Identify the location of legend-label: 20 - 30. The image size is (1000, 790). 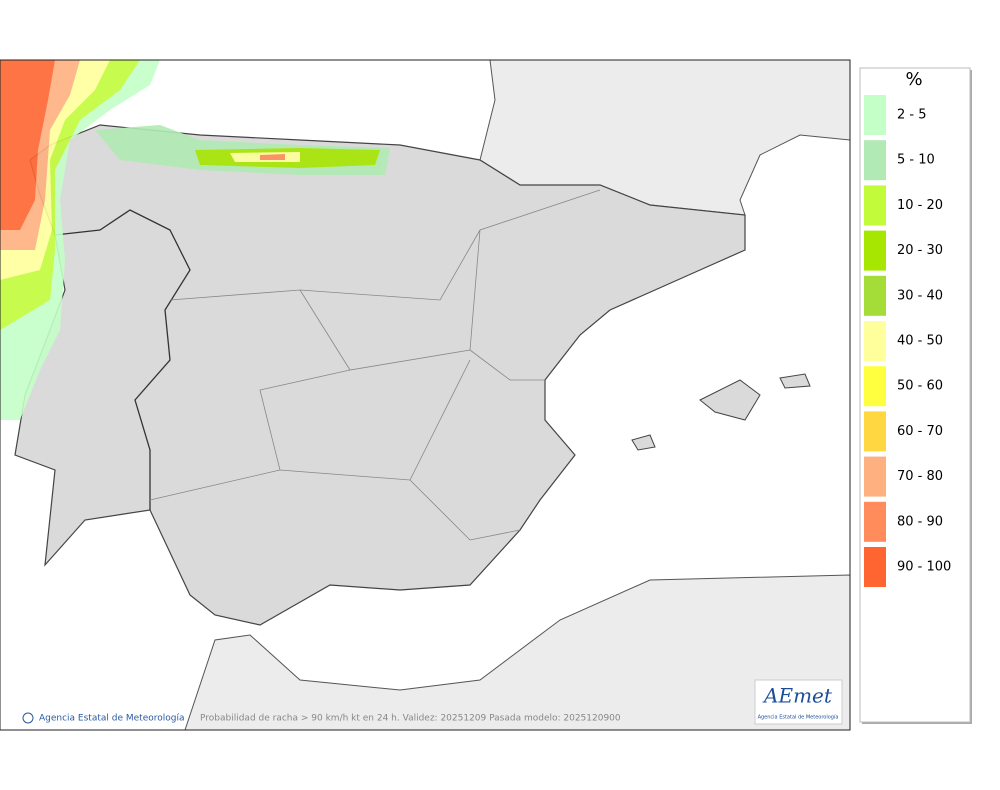
(920, 250).